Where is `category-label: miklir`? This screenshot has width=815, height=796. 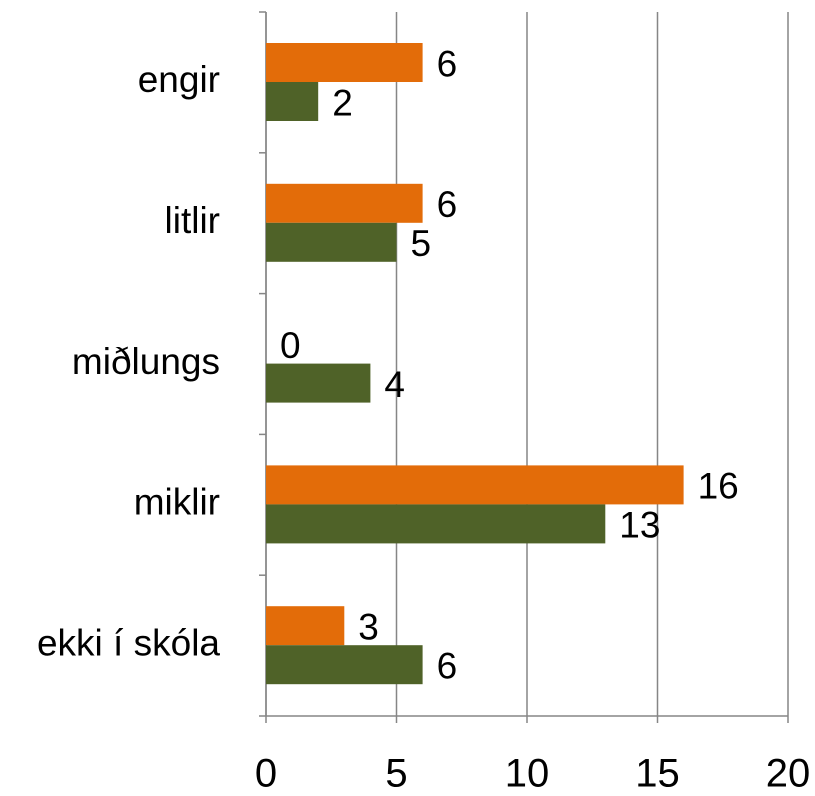 category-label: miklir is located at coordinates (177, 502).